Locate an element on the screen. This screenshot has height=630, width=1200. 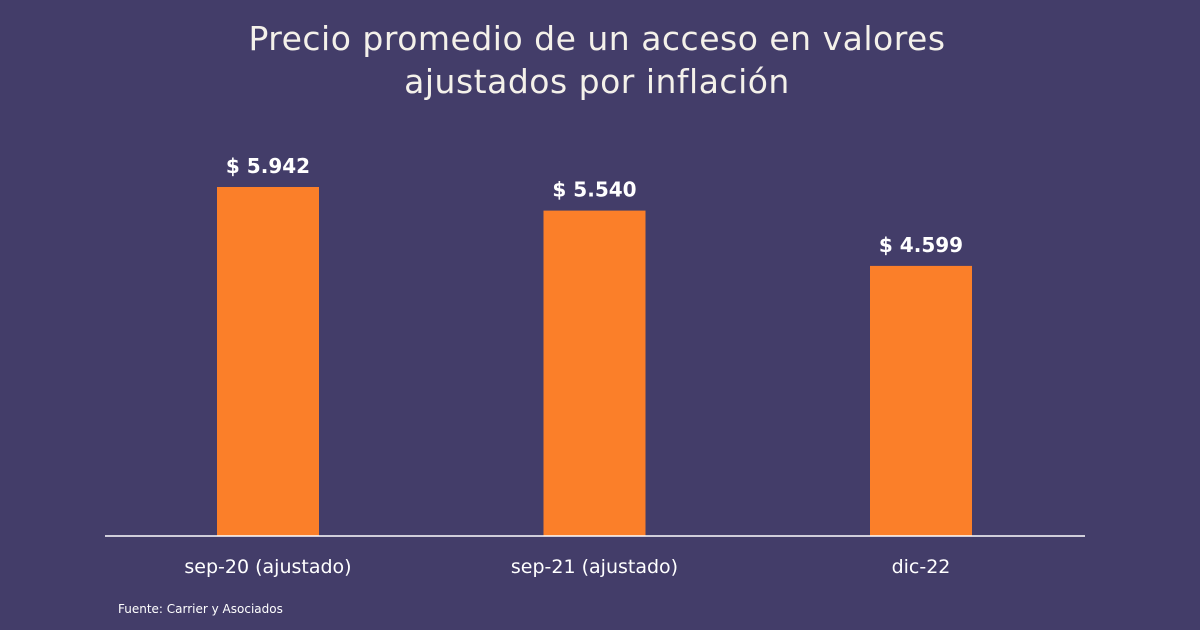
chart-title-line-2: ajustados por inflación is located at coordinates (597, 81).